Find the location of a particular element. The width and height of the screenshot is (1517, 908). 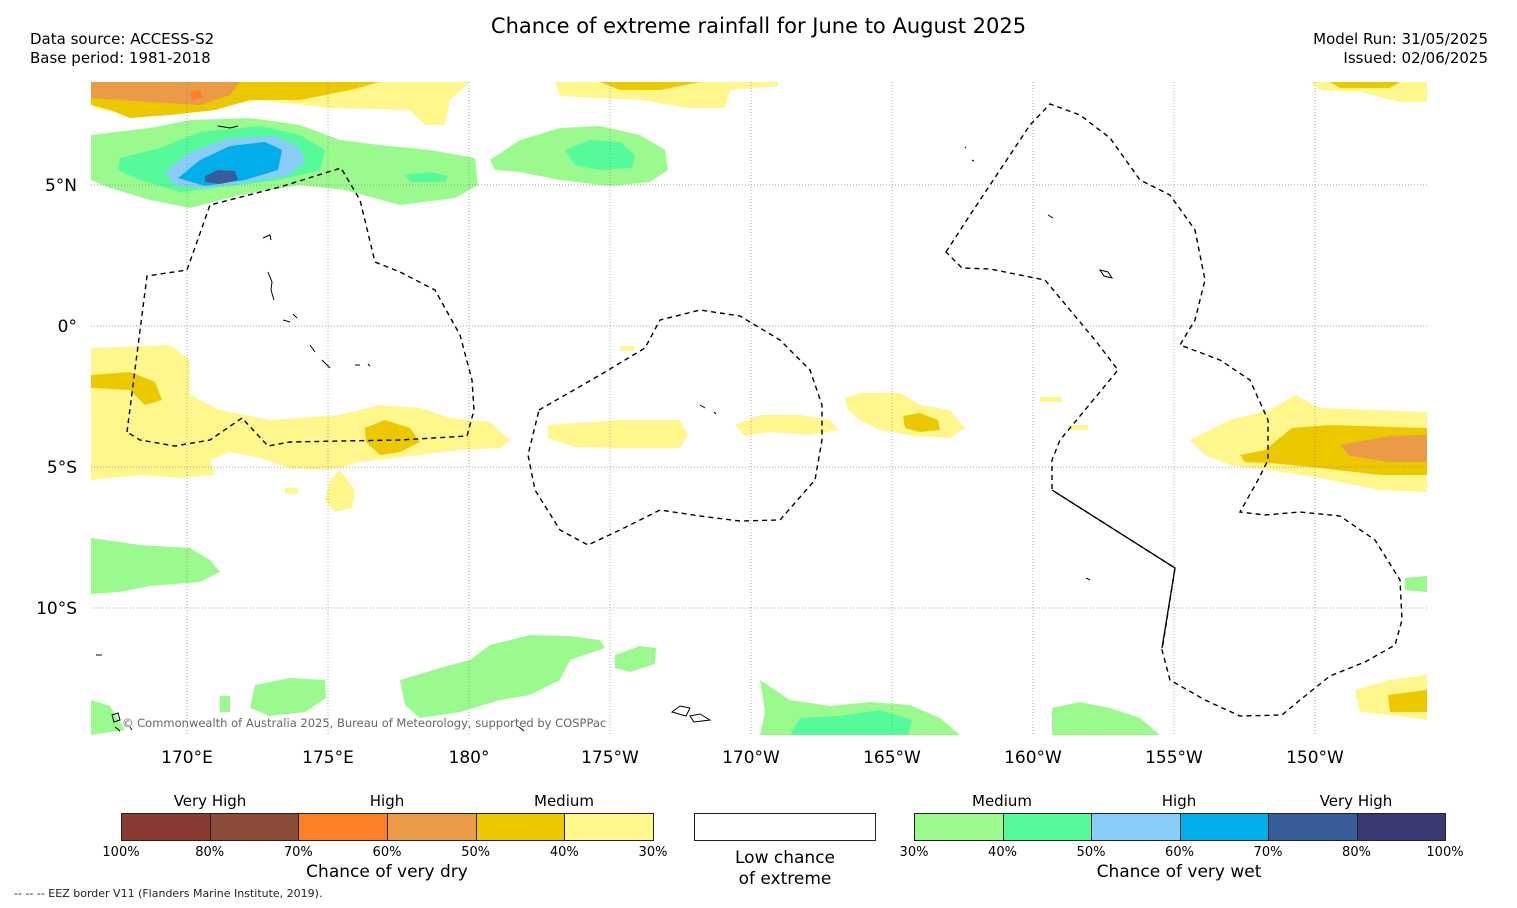

dry-tick-label: 30% is located at coordinates (653, 852).